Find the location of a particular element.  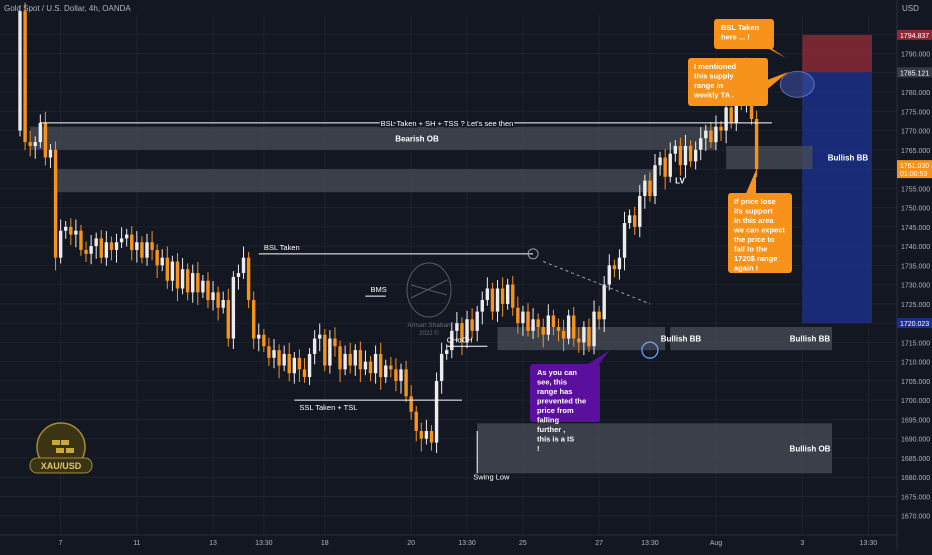

y-tick-label: 1670.000 is located at coordinates (915, 517).